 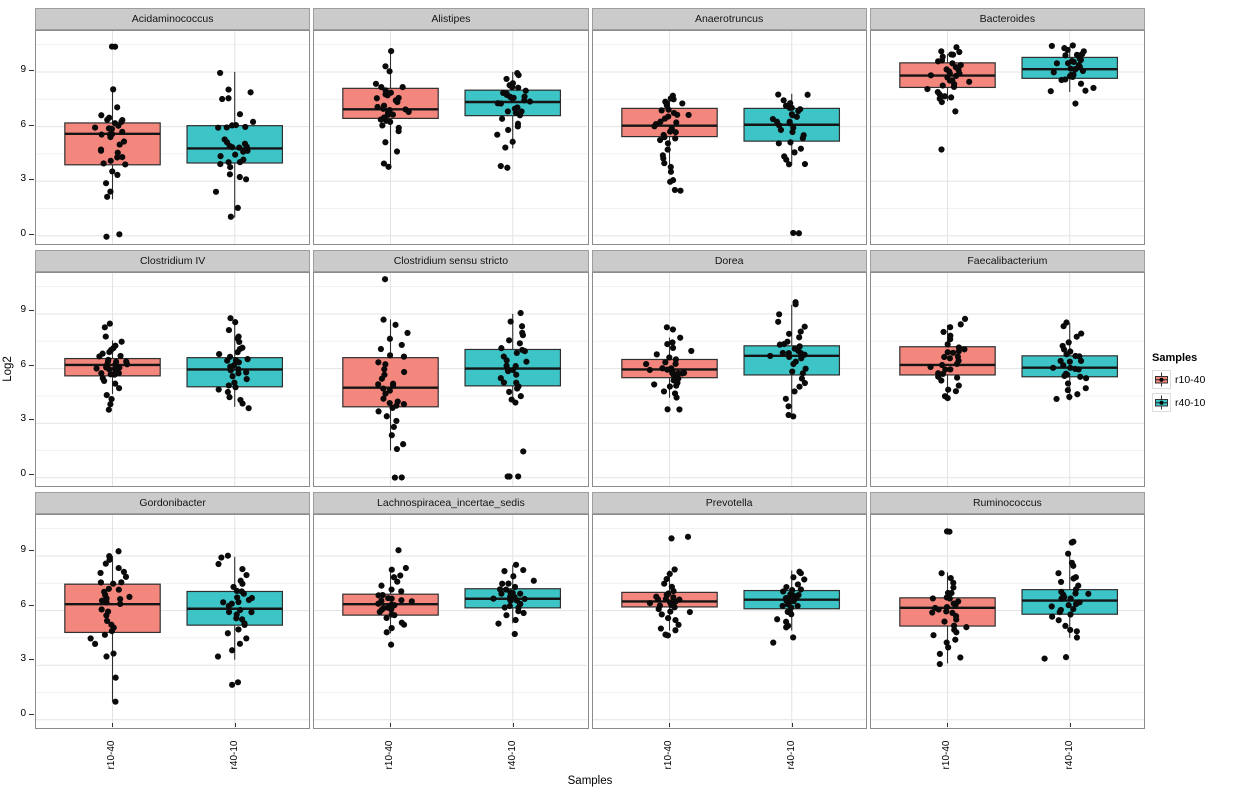 I want to click on facet-cell: Lachnospiracea_incertae_sedis, so click(x=451, y=610).